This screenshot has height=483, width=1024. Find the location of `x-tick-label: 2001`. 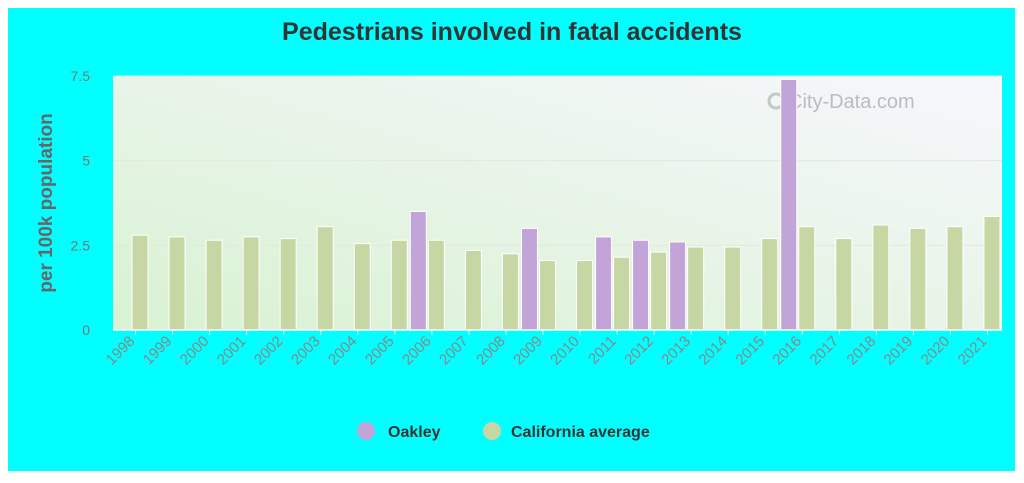

x-tick-label: 2001 is located at coordinates (232, 351).